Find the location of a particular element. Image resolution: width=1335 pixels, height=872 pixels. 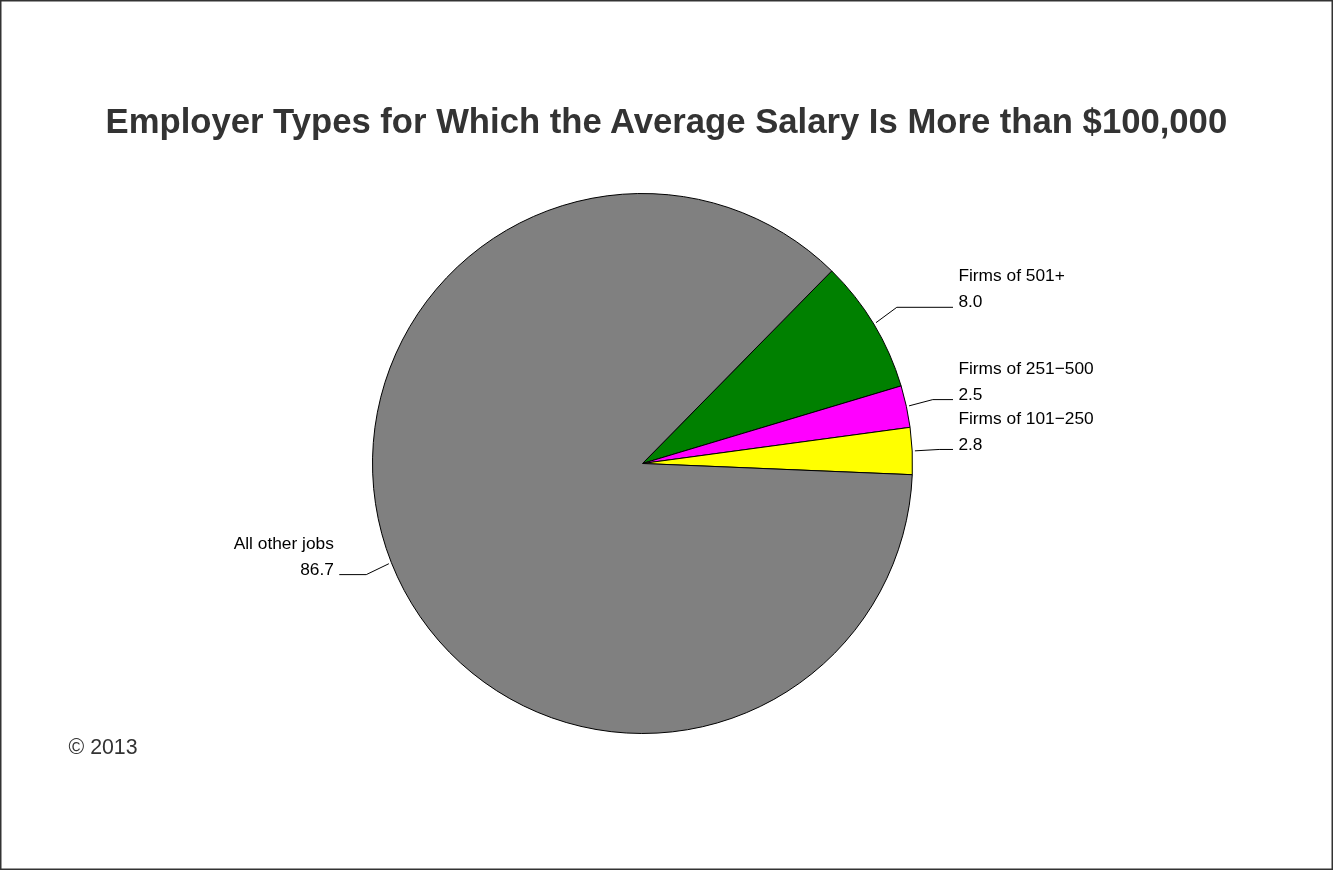

slice-label: Firms of 251−500 is located at coordinates (1026, 367).